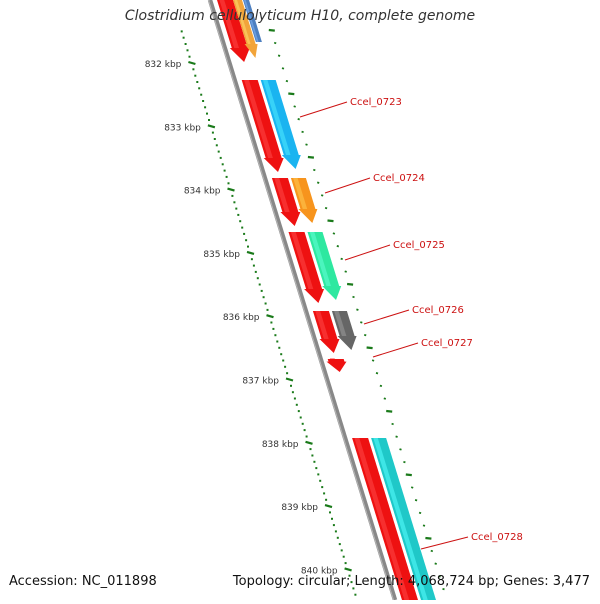  I want to click on gene-label: Ccel_0724, so click(399, 178).